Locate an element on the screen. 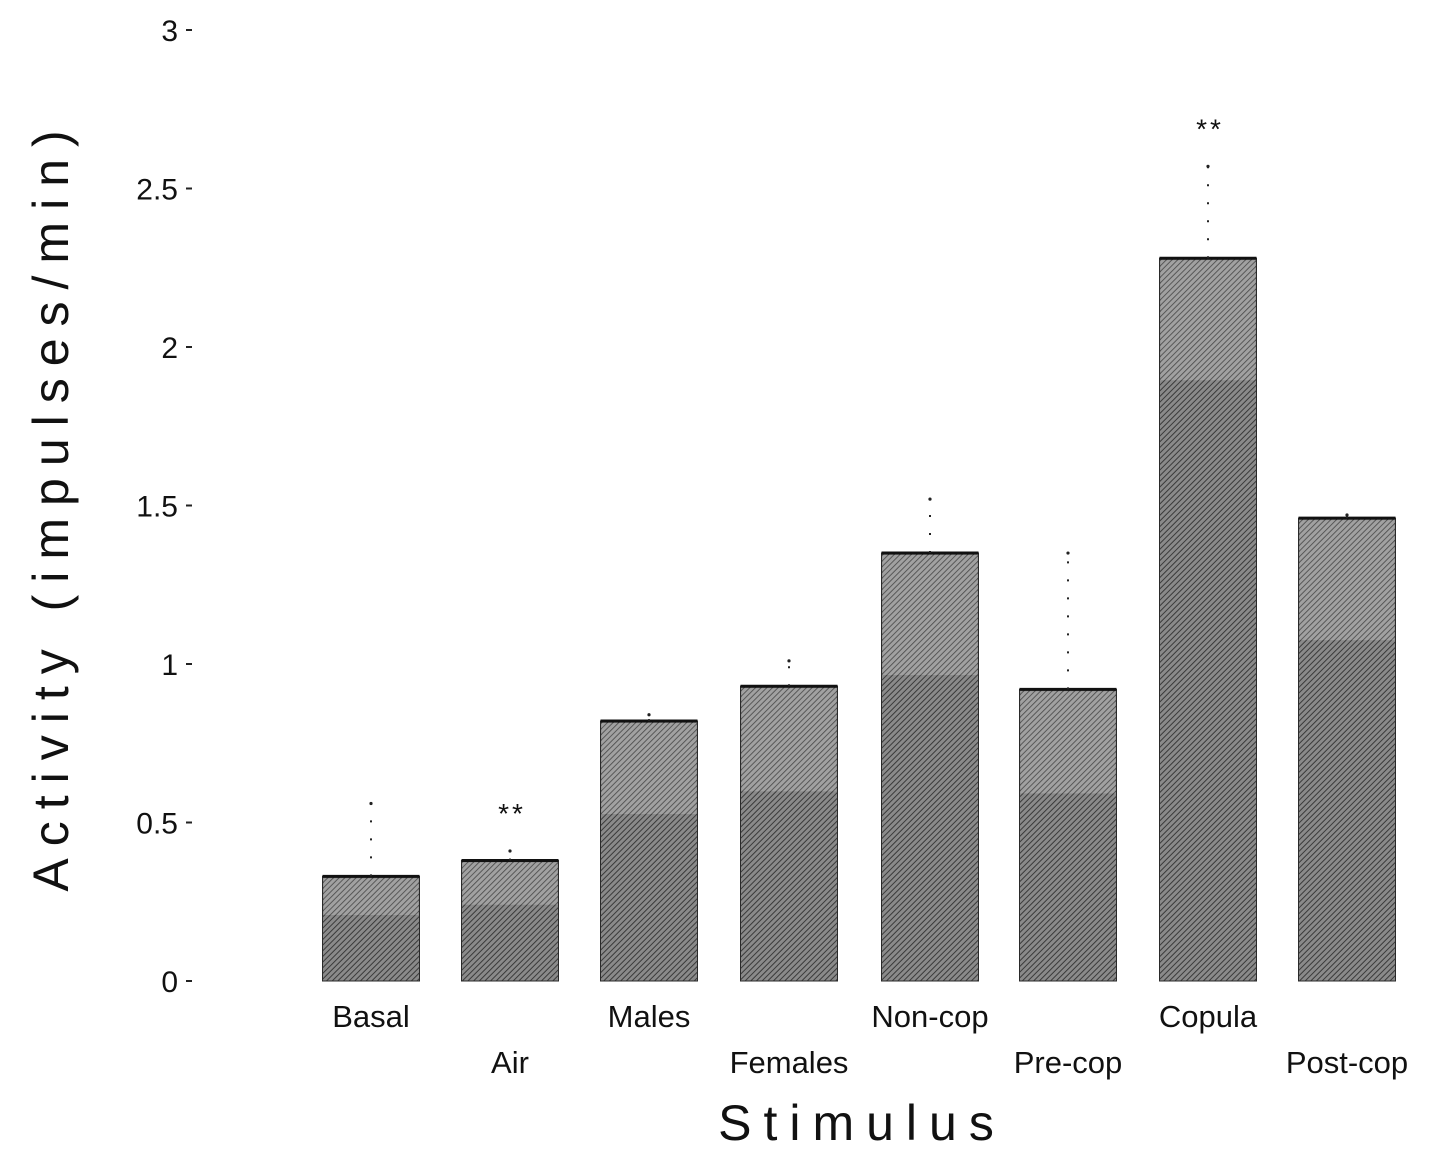  x-category-label: Post-cop is located at coordinates (1347, 1062).